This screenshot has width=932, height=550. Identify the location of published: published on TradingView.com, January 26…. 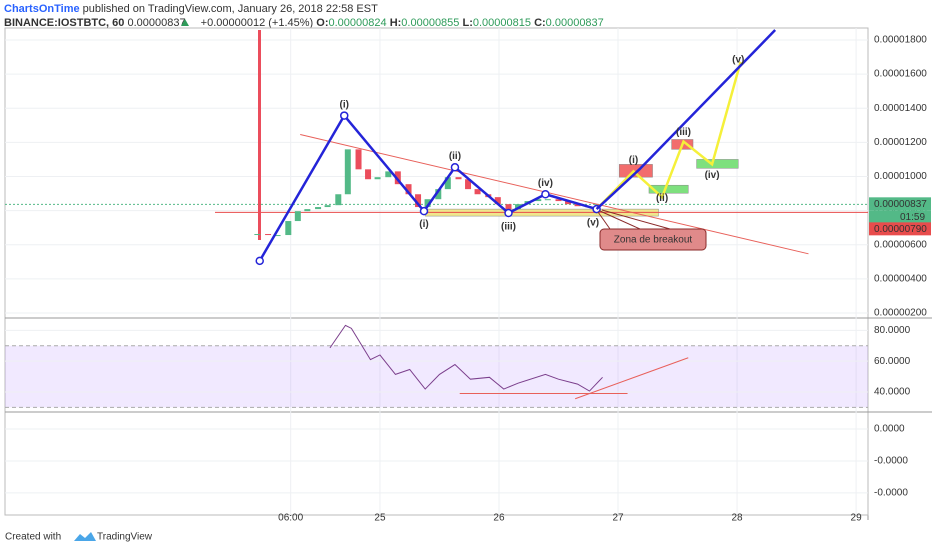
(230, 9).